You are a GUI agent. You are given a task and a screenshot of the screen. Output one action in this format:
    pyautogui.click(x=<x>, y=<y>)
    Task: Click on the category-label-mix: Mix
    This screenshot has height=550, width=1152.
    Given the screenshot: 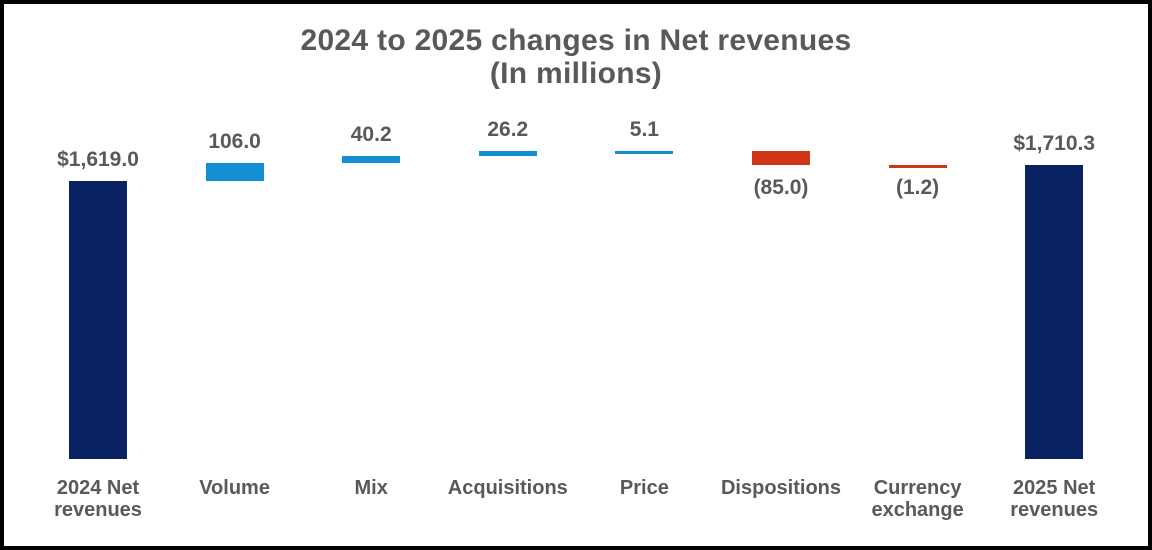 What is the action you would take?
    pyautogui.click(x=371, y=488)
    